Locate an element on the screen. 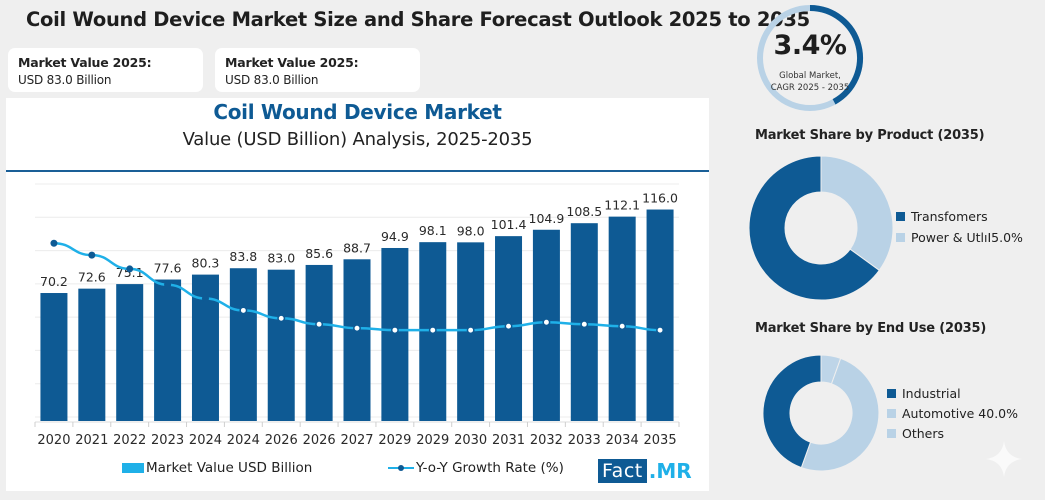  legend-label: Power & UtlıI5.0% is located at coordinates (967, 237).